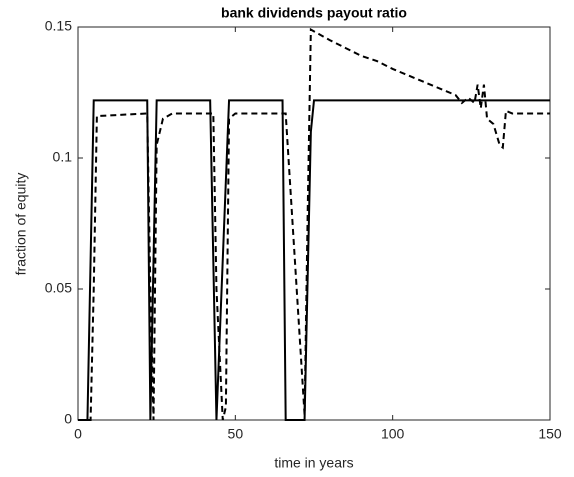 The height and width of the screenshot is (477, 574). Describe the element at coordinates (313, 463) in the screenshot. I see `x-axis-label: time in years` at that location.